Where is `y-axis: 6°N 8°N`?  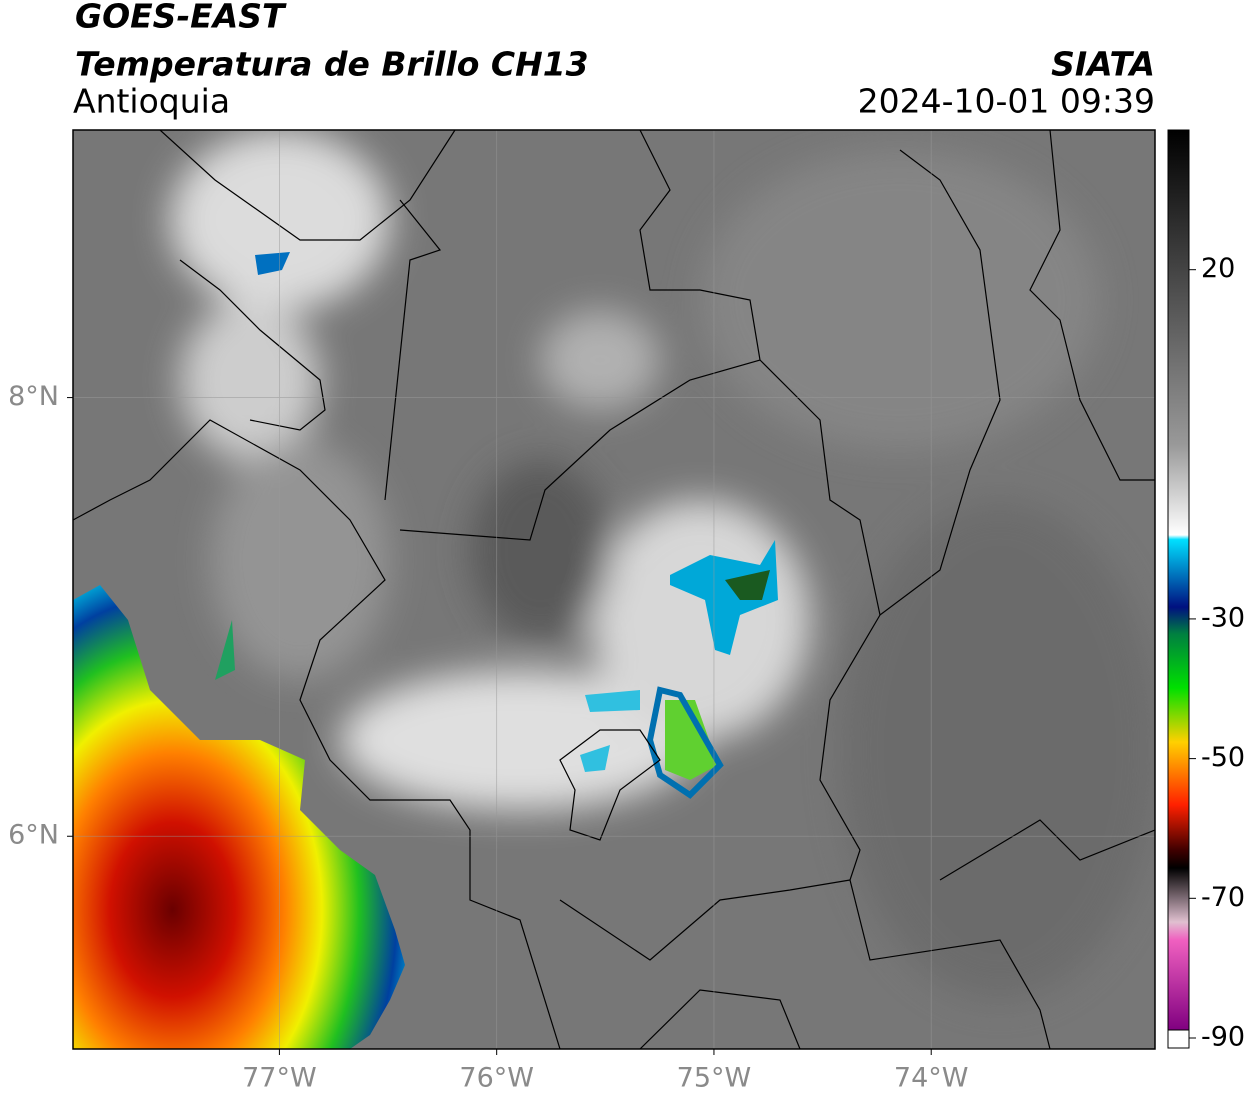
y-axis: 6°N 8°N is located at coordinates (40, 616).